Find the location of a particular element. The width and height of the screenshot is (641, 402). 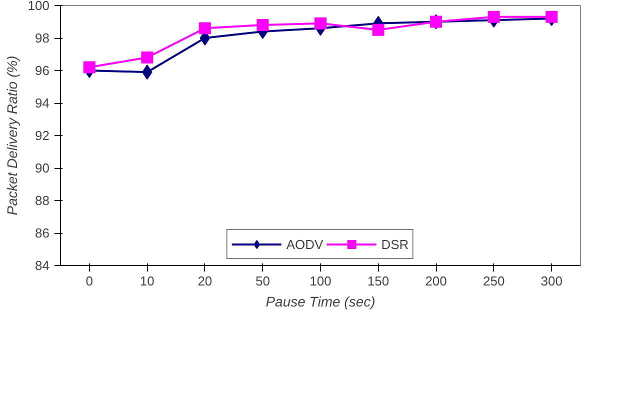

x-tick-label: 0 is located at coordinates (90, 281).